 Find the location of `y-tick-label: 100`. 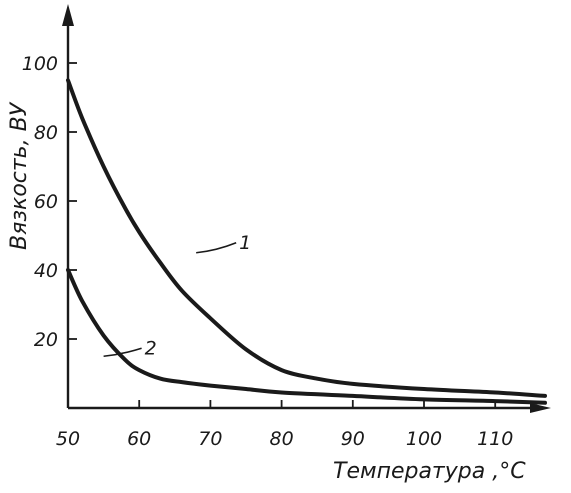

y-tick-label: 100 is located at coordinates (40, 64).